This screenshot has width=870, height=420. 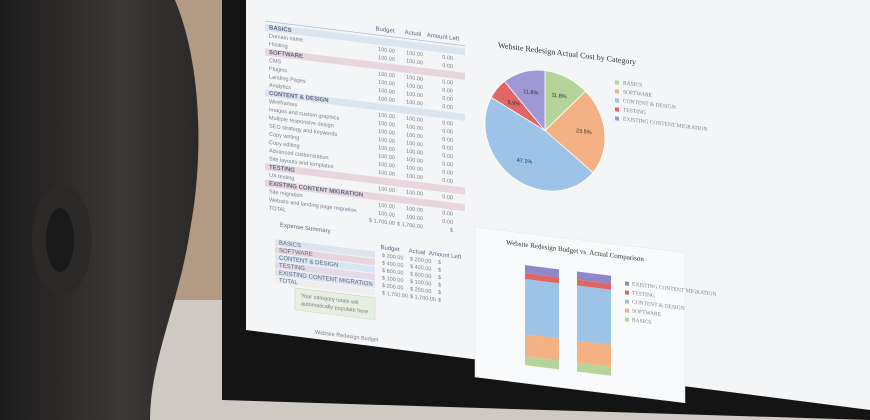 I want to click on column-header: Budget, so click(x=384, y=30).